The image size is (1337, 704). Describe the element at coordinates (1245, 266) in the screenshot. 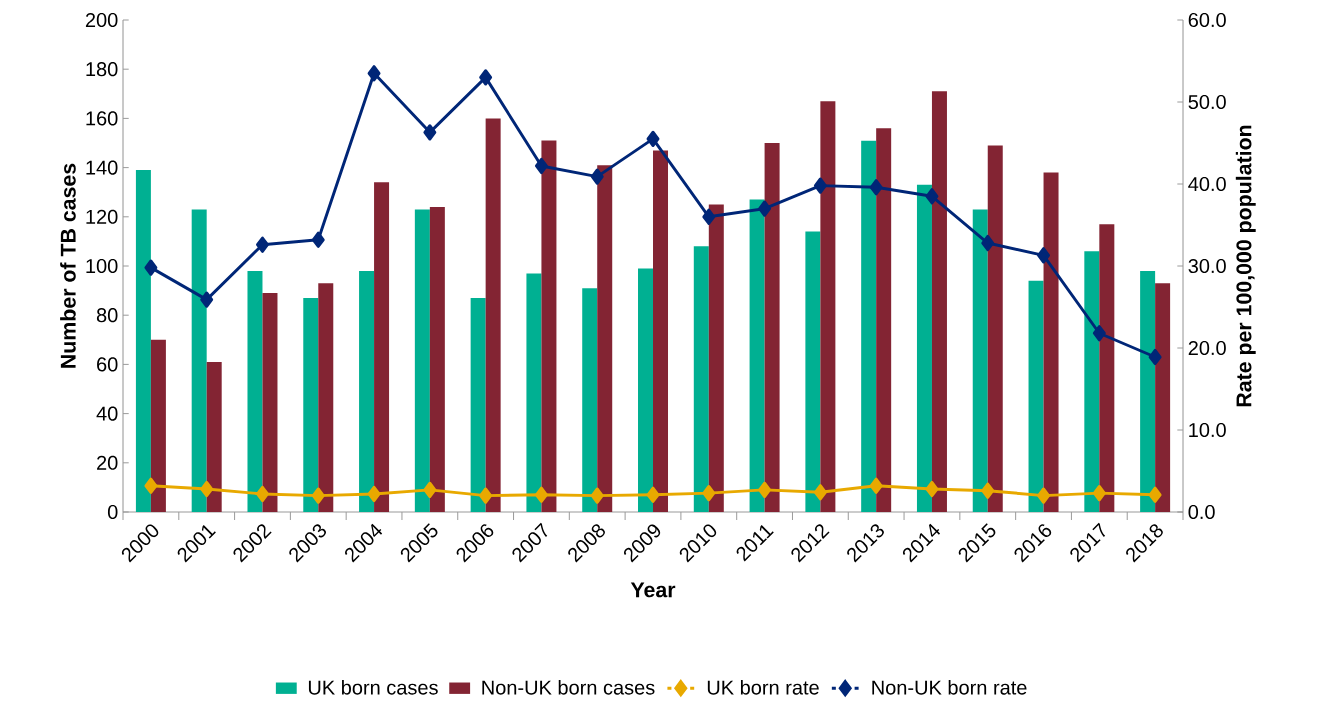

I see `y2-axis-title: Rate per 100,000 population` at that location.